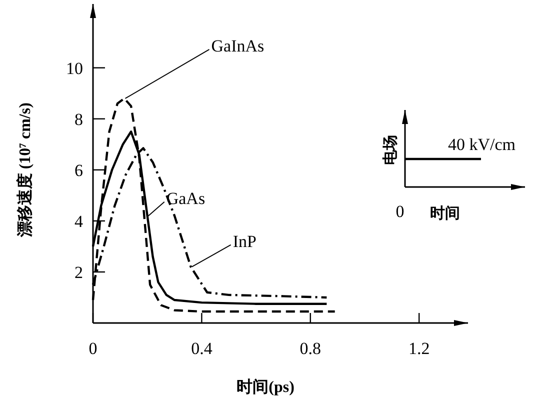 This screenshot has width=539, height=407. Describe the element at coordinates (244, 241) in the screenshot. I see `text: InP` at that location.